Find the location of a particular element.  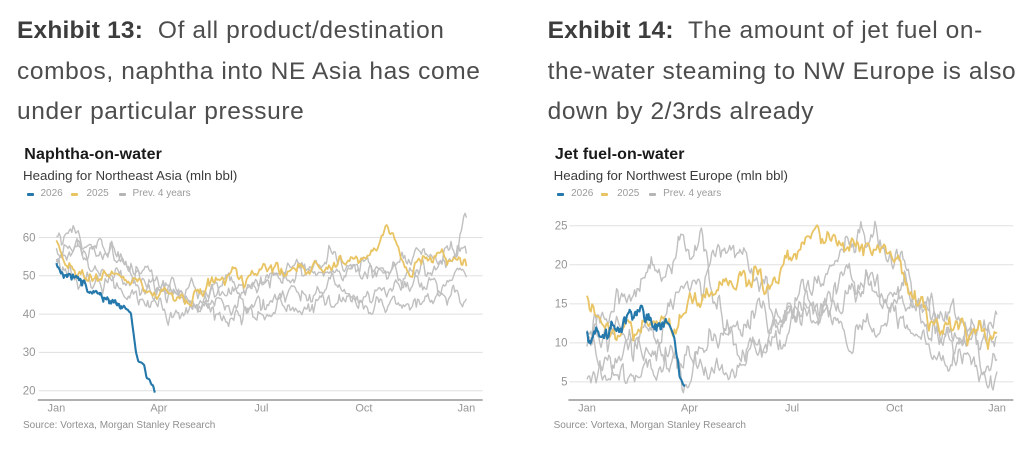

svg-text: 10 is located at coordinates (561, 344).